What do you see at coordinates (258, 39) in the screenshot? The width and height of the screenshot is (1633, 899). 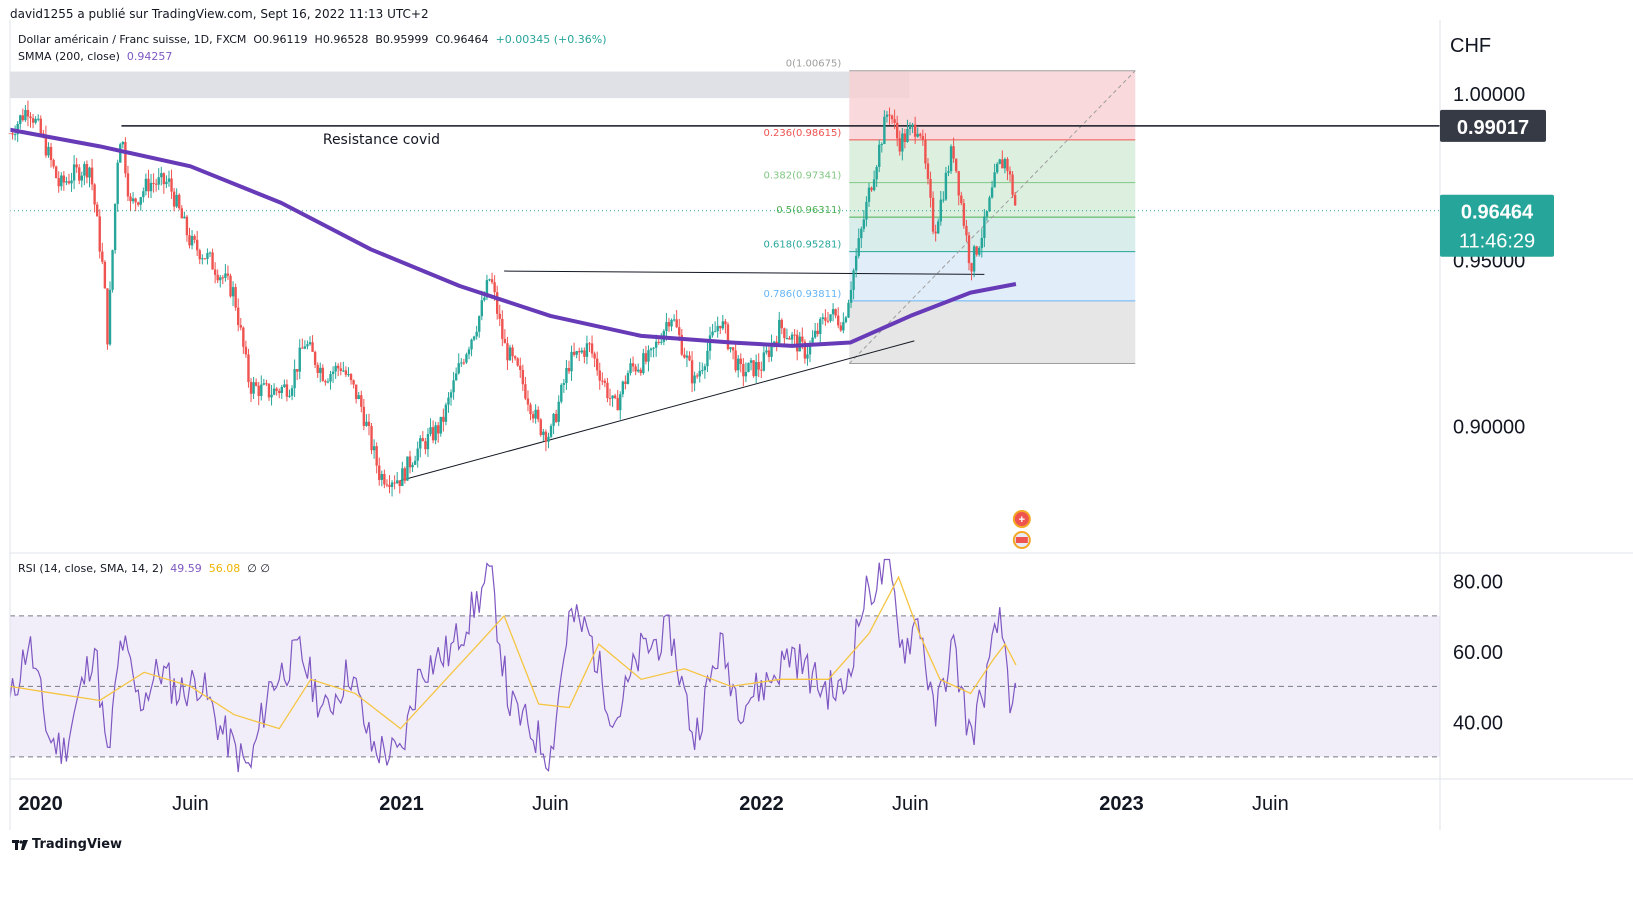 I see `open-label: O` at bounding box center [258, 39].